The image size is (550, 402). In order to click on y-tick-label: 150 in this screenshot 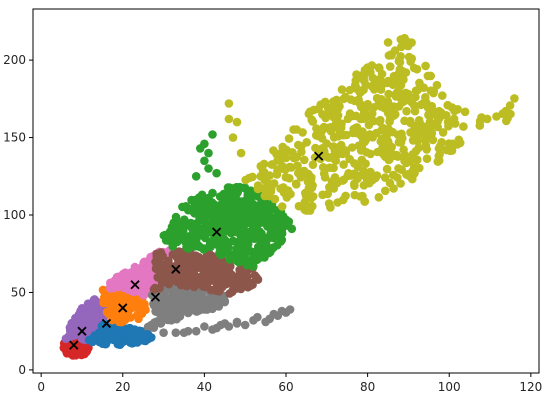, I will do `click(14, 138)`.